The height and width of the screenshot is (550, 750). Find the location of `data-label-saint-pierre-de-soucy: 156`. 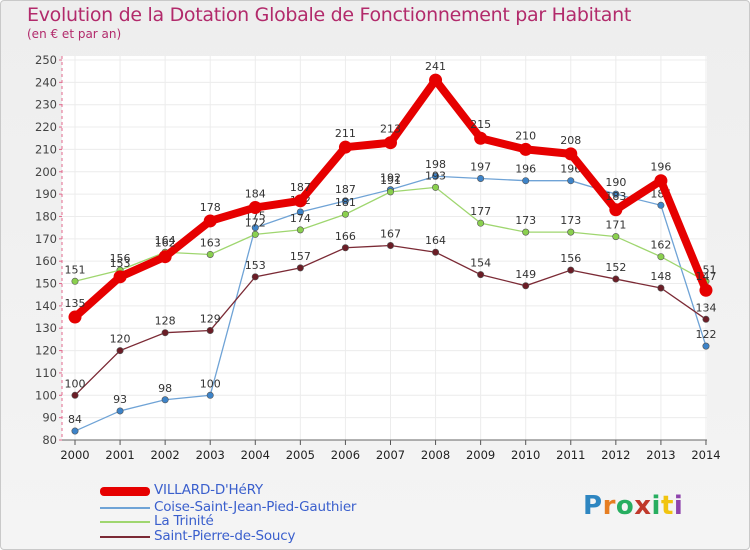

data-label-saint-pierre-de-soucy: 156 is located at coordinates (570, 258).